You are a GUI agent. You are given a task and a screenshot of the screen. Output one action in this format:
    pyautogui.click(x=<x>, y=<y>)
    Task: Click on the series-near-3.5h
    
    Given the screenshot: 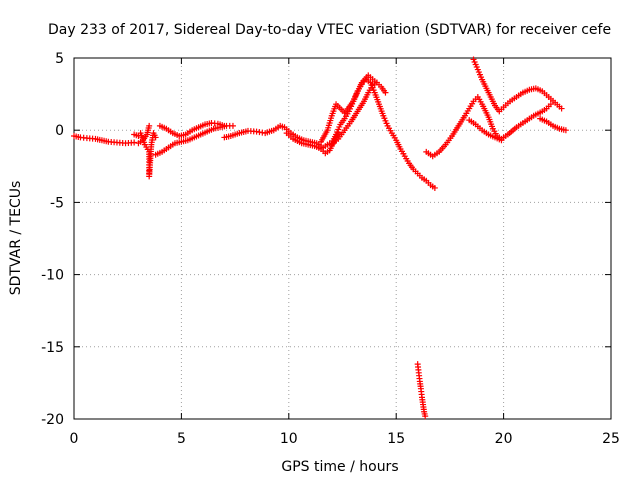 What is the action you would take?
    pyautogui.click(x=145, y=155)
    